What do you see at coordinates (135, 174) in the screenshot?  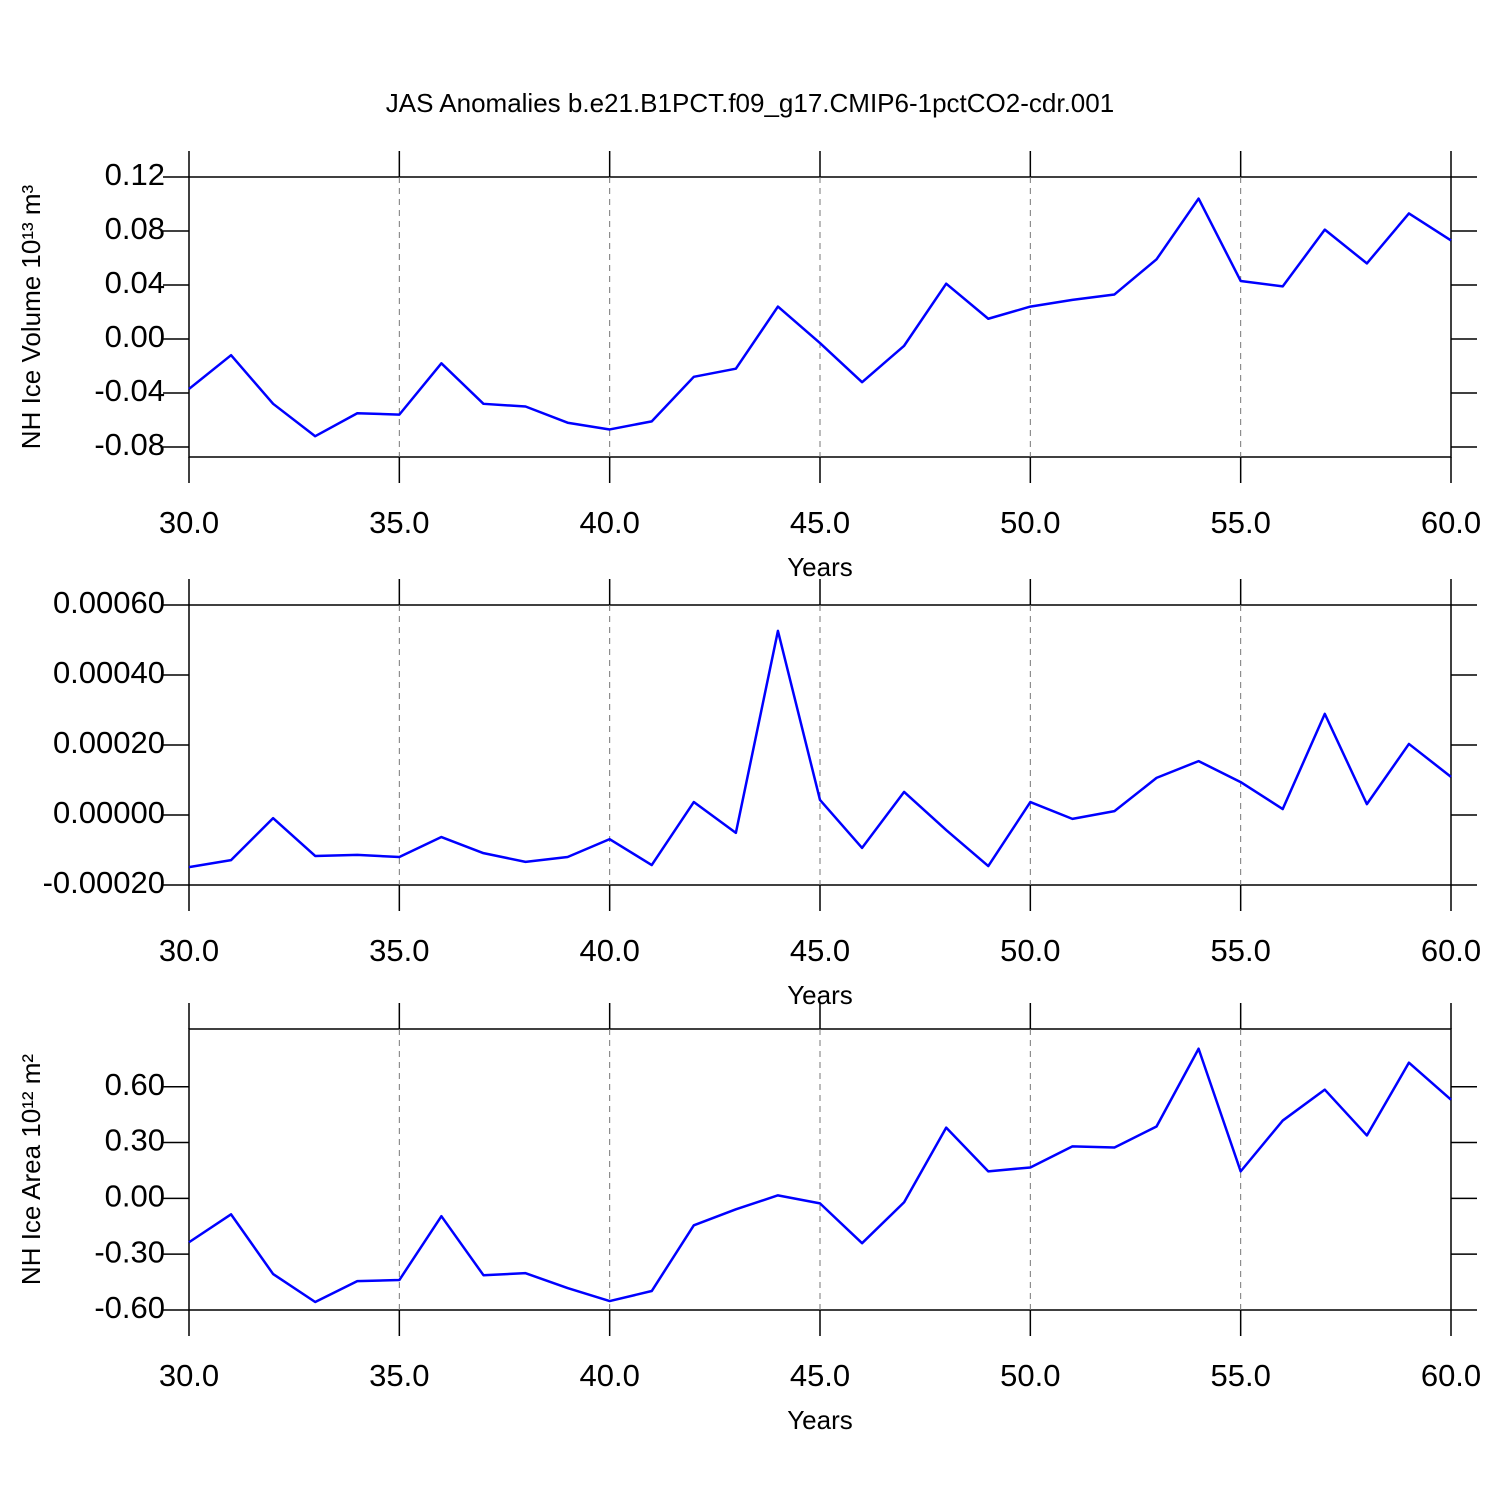 I see `y-tick-label: 0.12` at bounding box center [135, 174].